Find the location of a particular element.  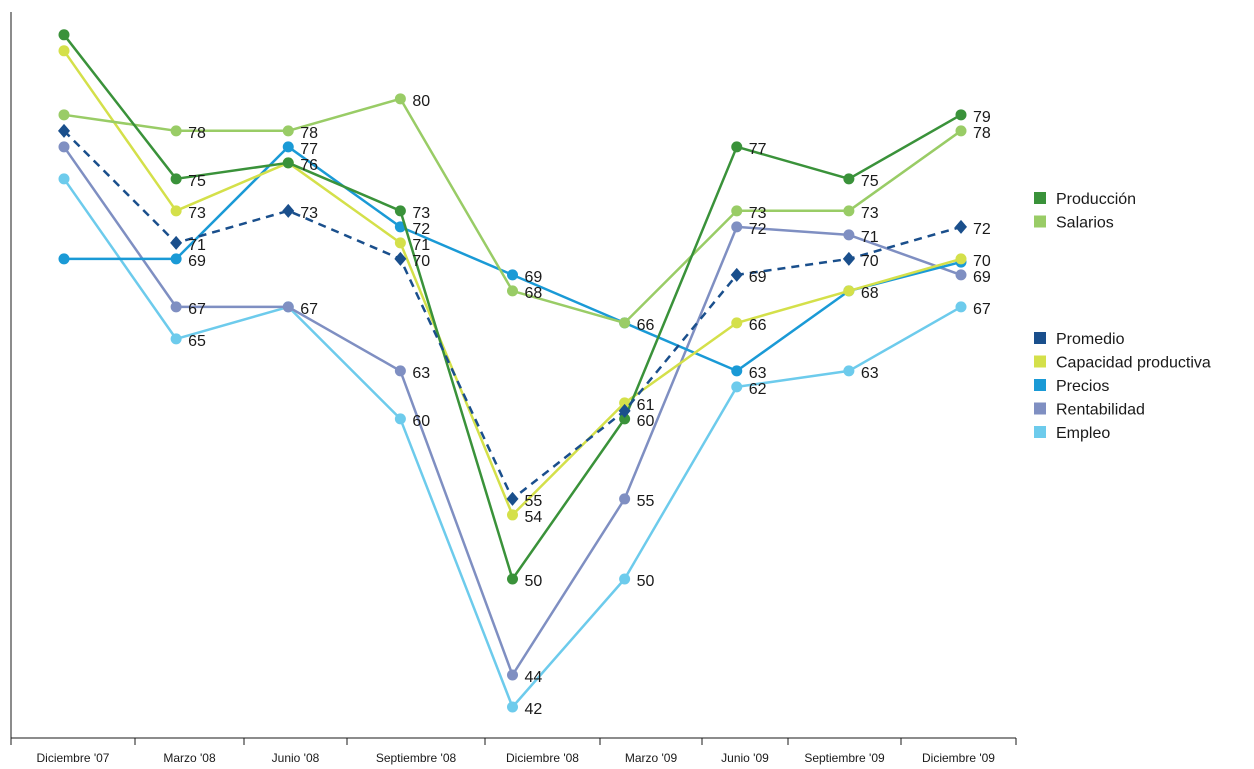

data-label-produccion: 50 is located at coordinates (534, 581).